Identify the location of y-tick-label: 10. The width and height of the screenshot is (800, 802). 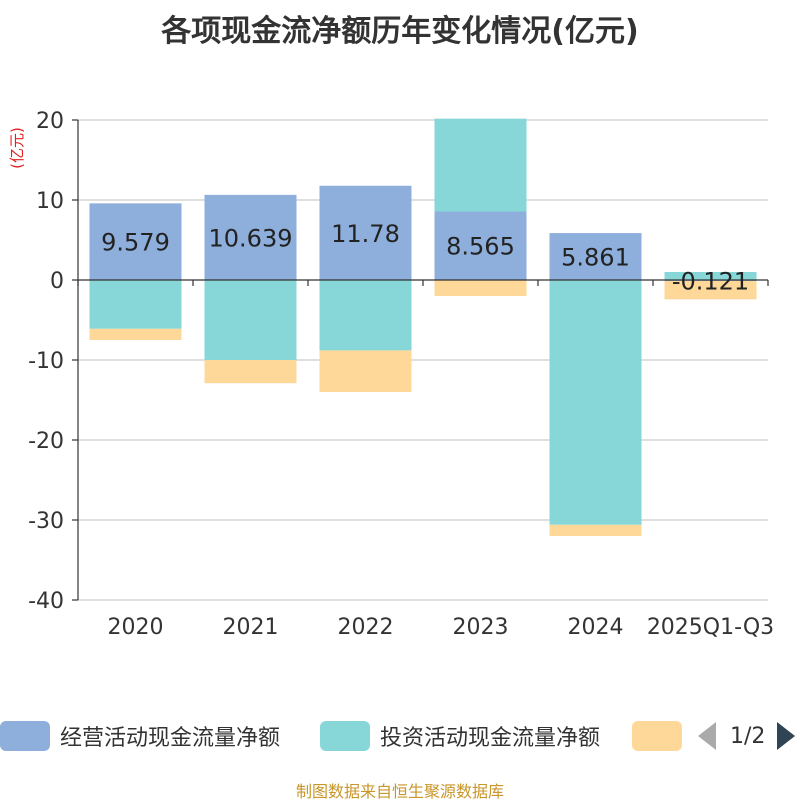
(50, 201).